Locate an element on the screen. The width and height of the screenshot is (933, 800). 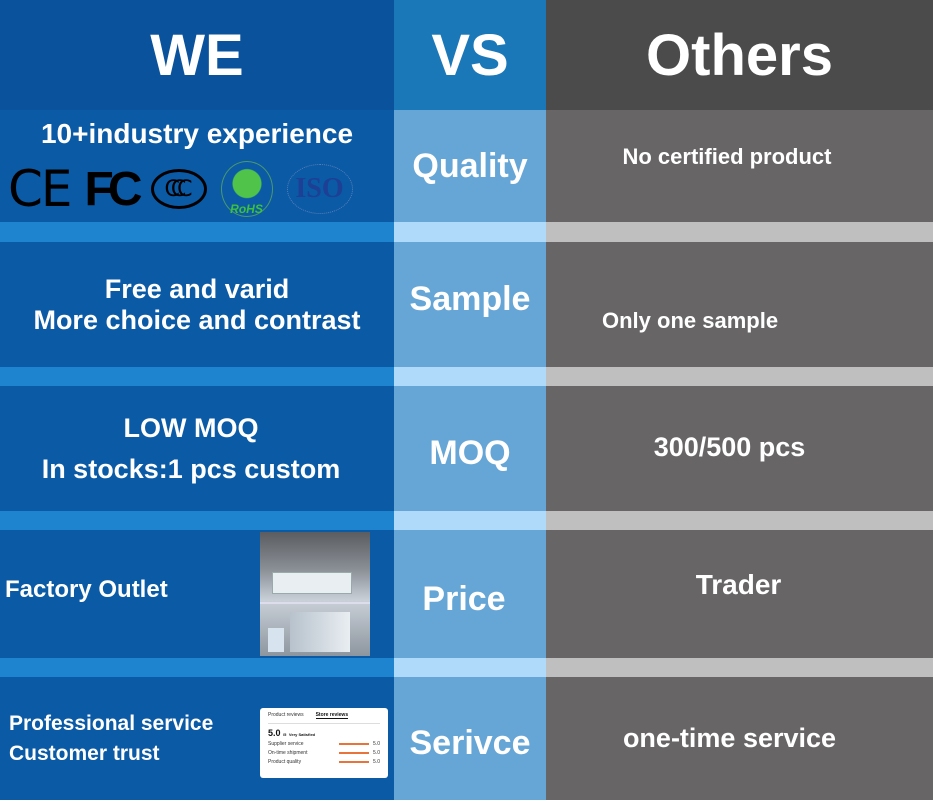
we-price-text: Factory Outlet is located at coordinates (86, 589).